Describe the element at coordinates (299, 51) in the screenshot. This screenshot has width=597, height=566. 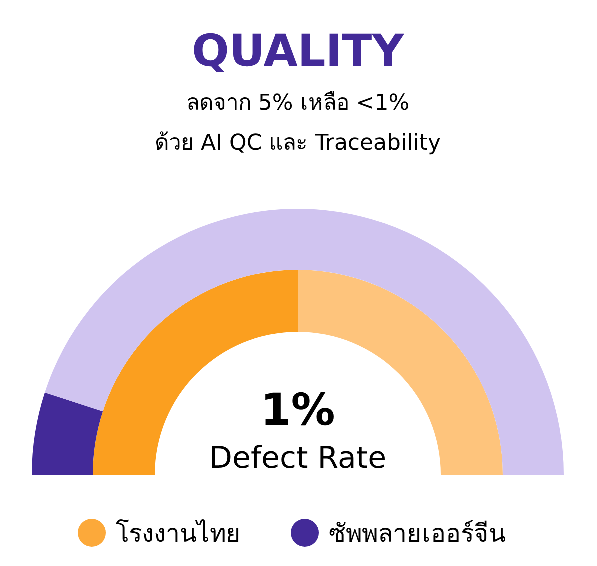
I see `chart-title: QUALITY` at that location.